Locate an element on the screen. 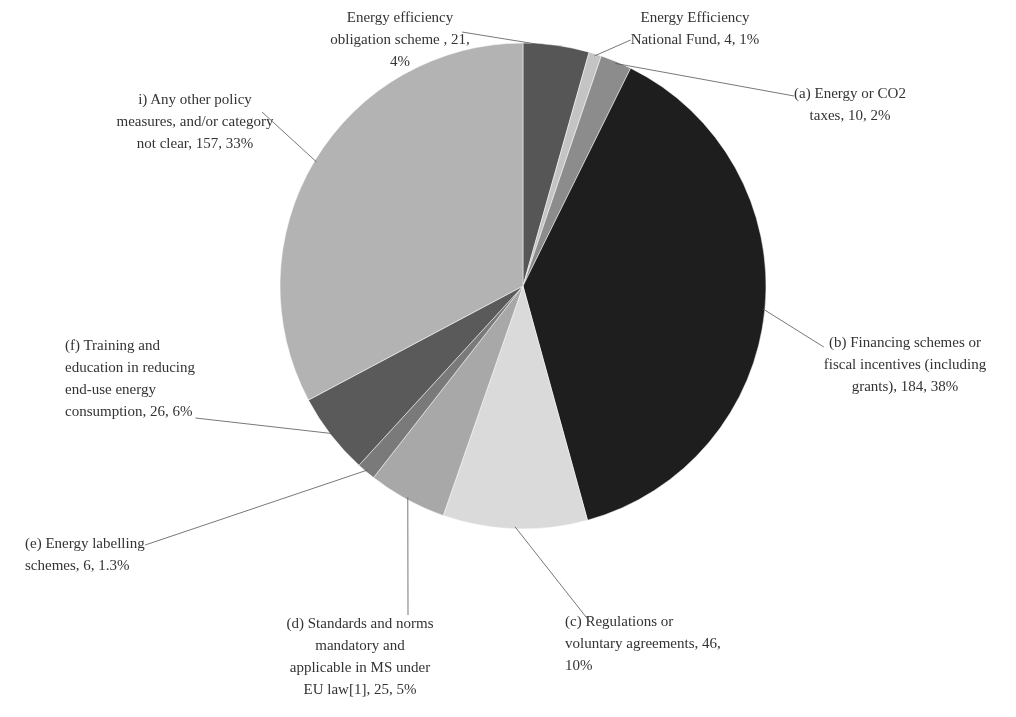  slice-label: (c) Regulations or voluntary agreements, 46, 10% is located at coordinates (643, 643).